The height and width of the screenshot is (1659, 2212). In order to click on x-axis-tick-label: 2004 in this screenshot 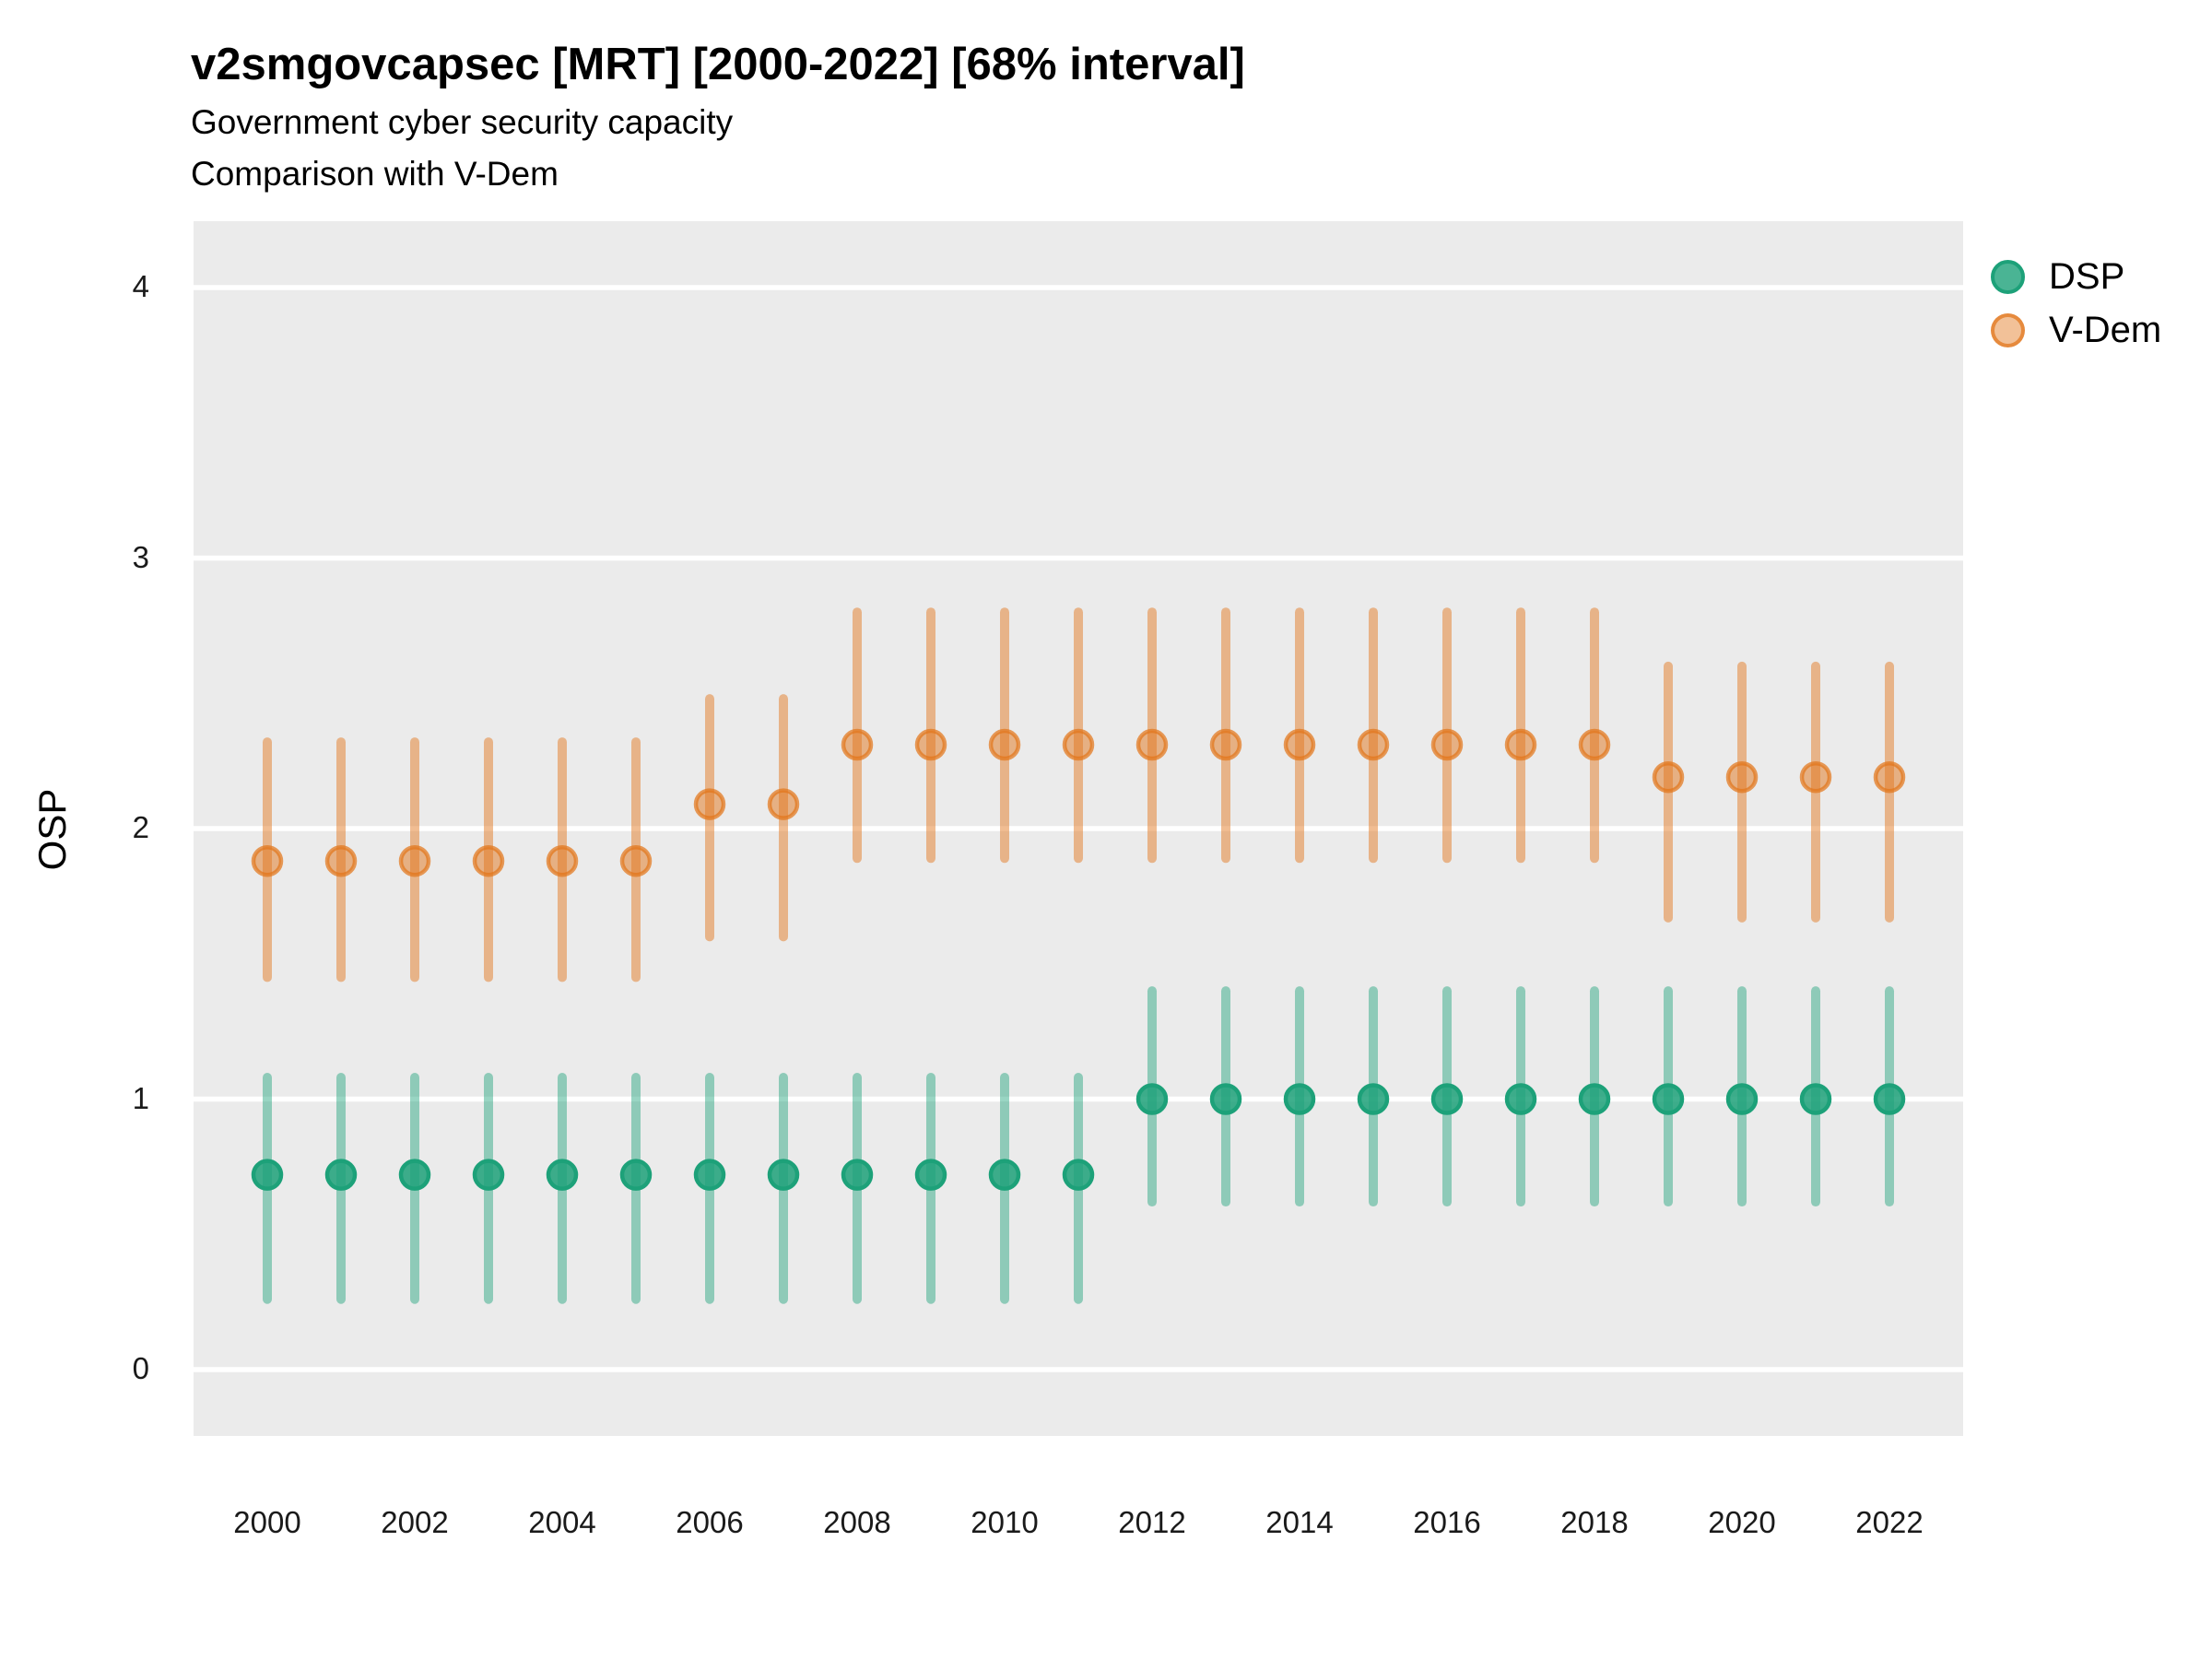, I will do `click(562, 1522)`.